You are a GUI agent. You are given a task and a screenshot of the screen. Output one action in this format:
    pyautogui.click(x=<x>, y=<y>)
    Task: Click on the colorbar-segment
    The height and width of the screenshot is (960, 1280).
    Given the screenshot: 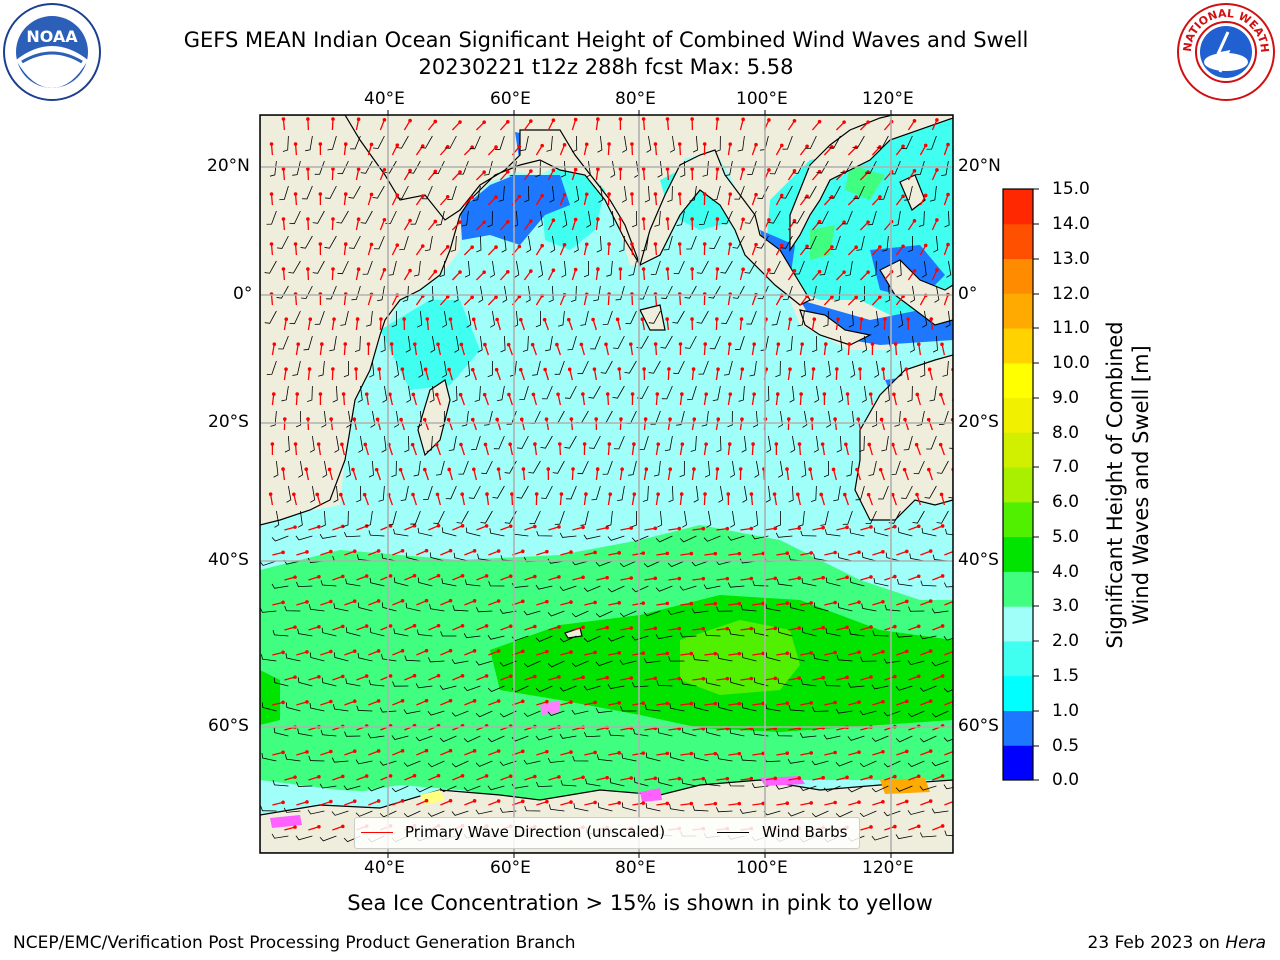 What is the action you would take?
    pyautogui.click(x=1018, y=658)
    